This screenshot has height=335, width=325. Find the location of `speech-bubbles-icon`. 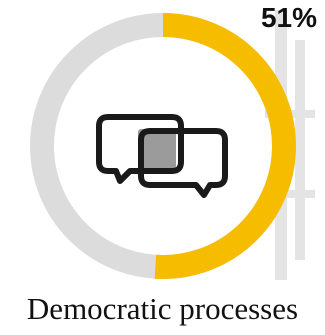

speech-bubbles-icon is located at coordinates (162, 156).